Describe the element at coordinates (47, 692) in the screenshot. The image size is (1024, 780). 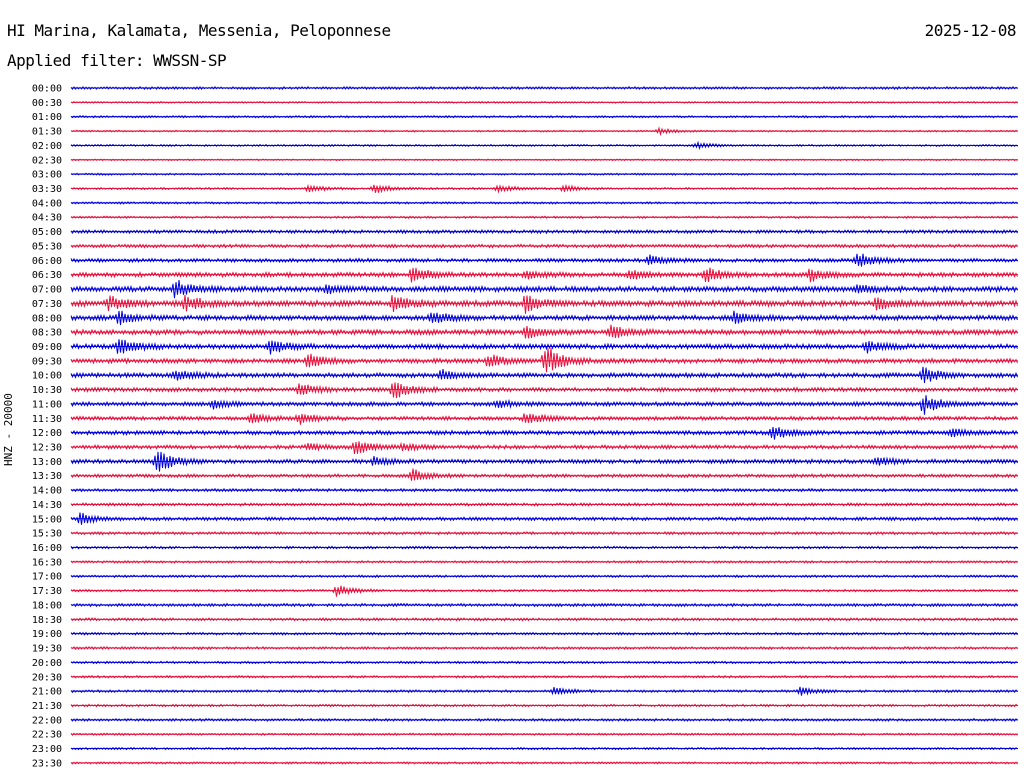
I see `row-time-label: 21:00` at that location.